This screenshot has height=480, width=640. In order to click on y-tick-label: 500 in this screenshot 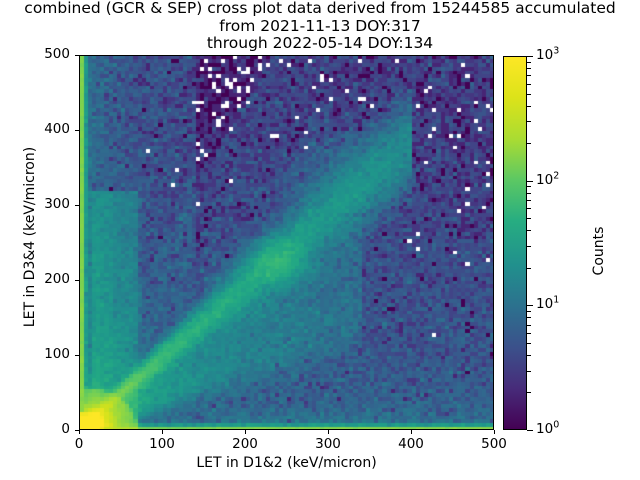, I will do `click(57, 54)`.